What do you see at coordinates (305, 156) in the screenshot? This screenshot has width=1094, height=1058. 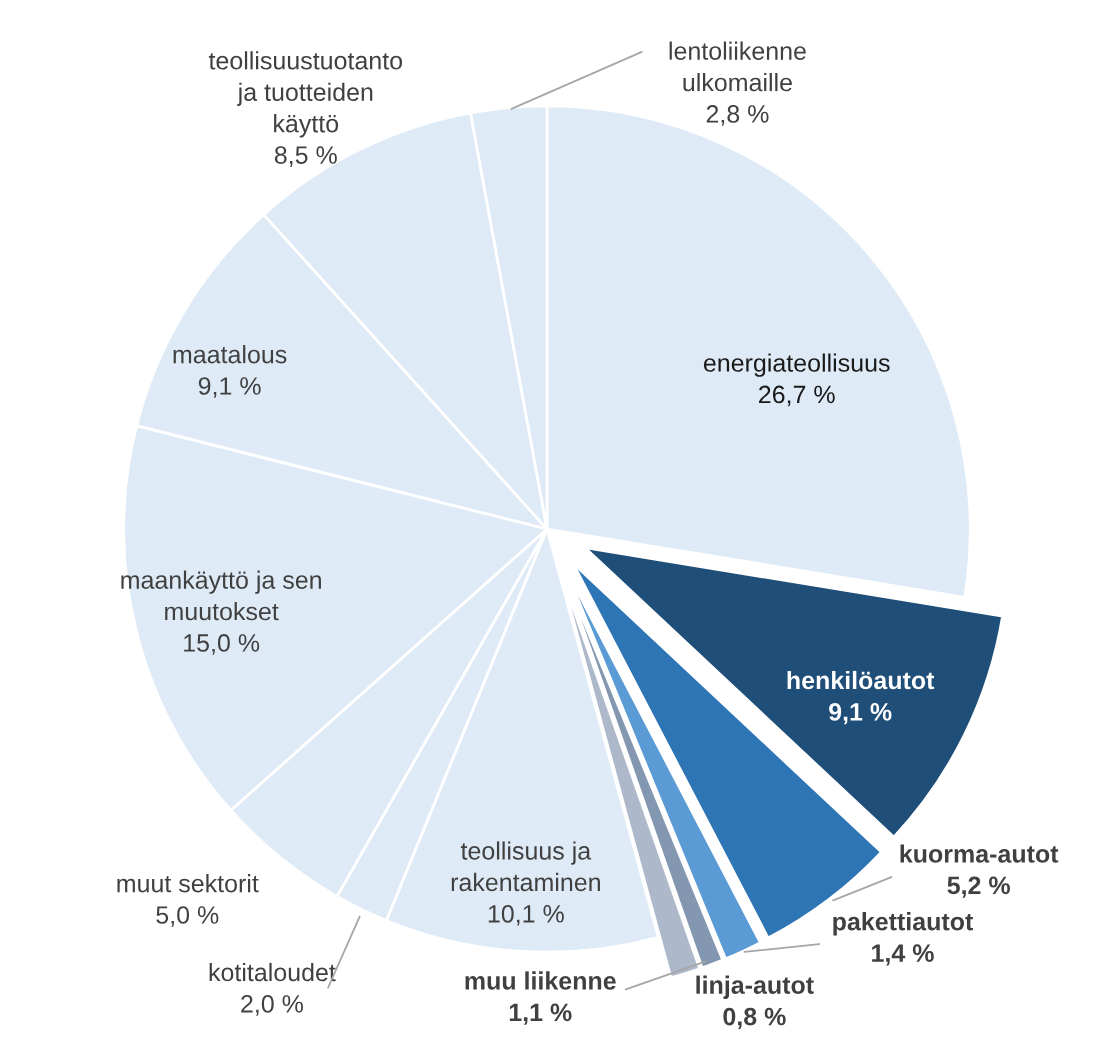 I see `data-label: 8,5 %` at bounding box center [305, 156].